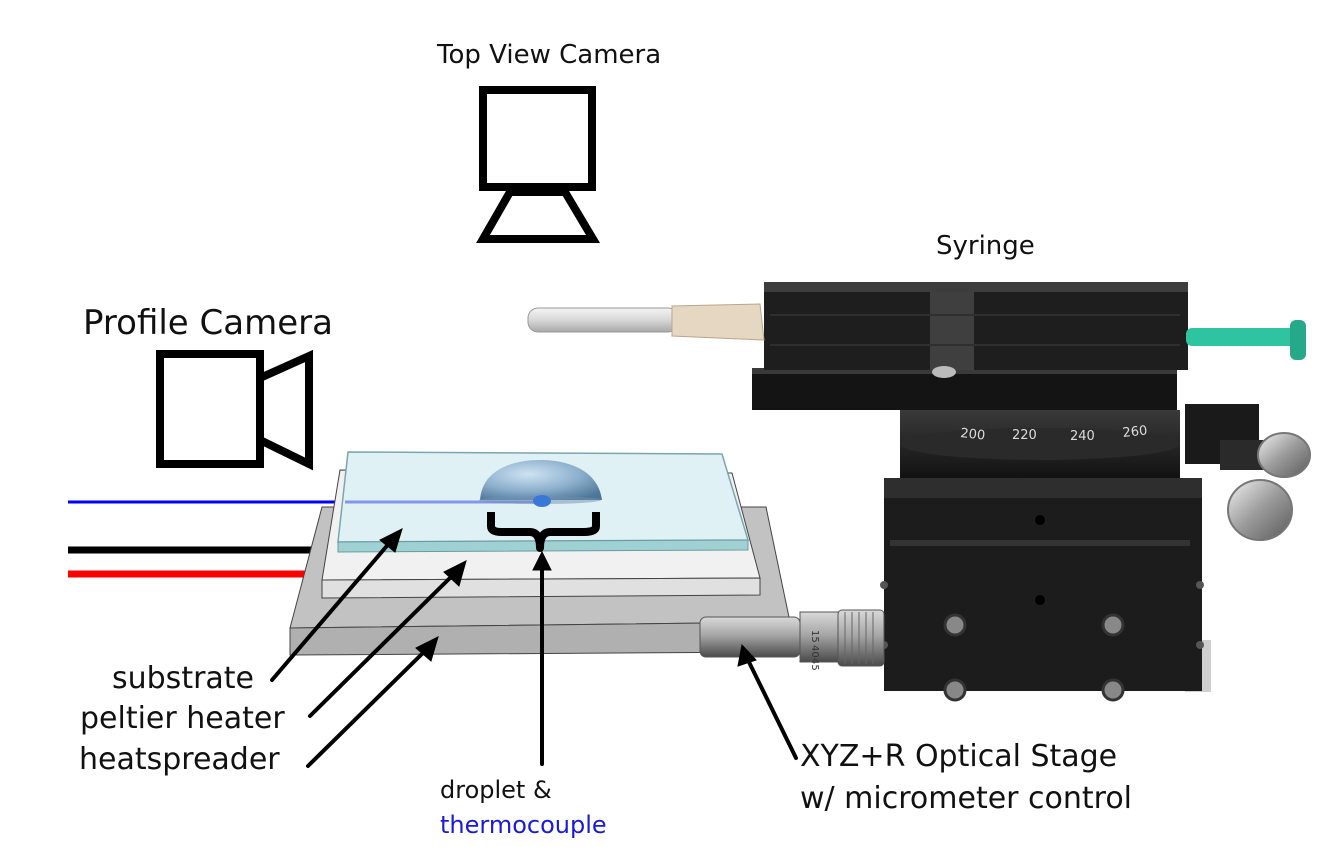  Describe the element at coordinates (182, 718) in the screenshot. I see `peltier-heater-label: peltier heater` at that location.